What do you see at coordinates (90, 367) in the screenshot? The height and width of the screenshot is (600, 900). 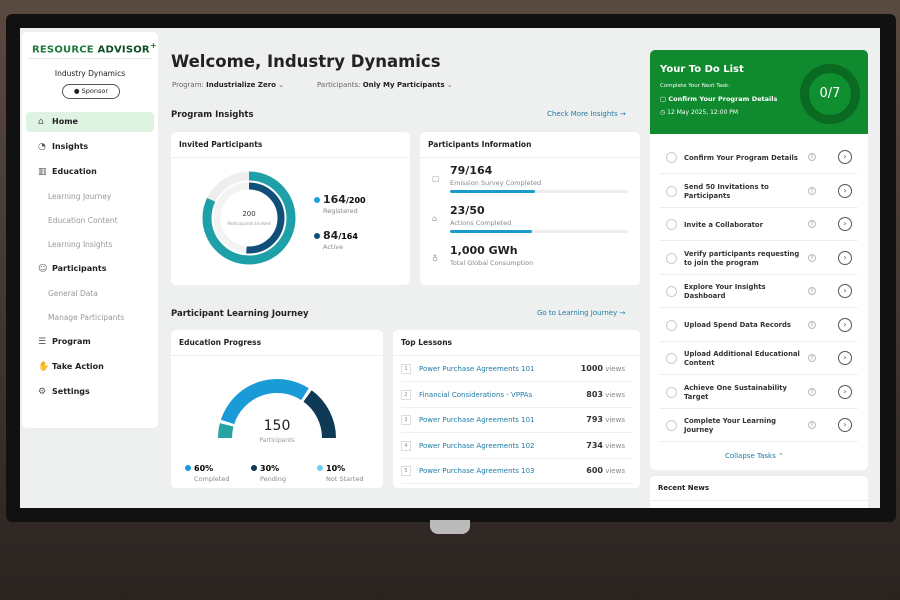 I see `sidebar-item-take-action: ✋ Take Action` at bounding box center [90, 367].